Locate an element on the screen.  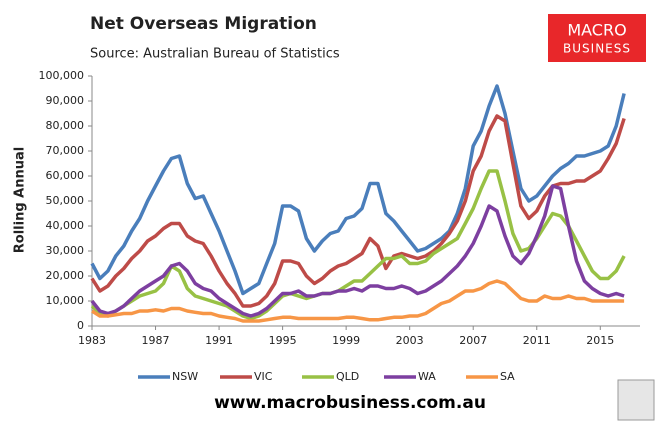
y-tick-label: 70,000 is located at coordinates (65, 150).